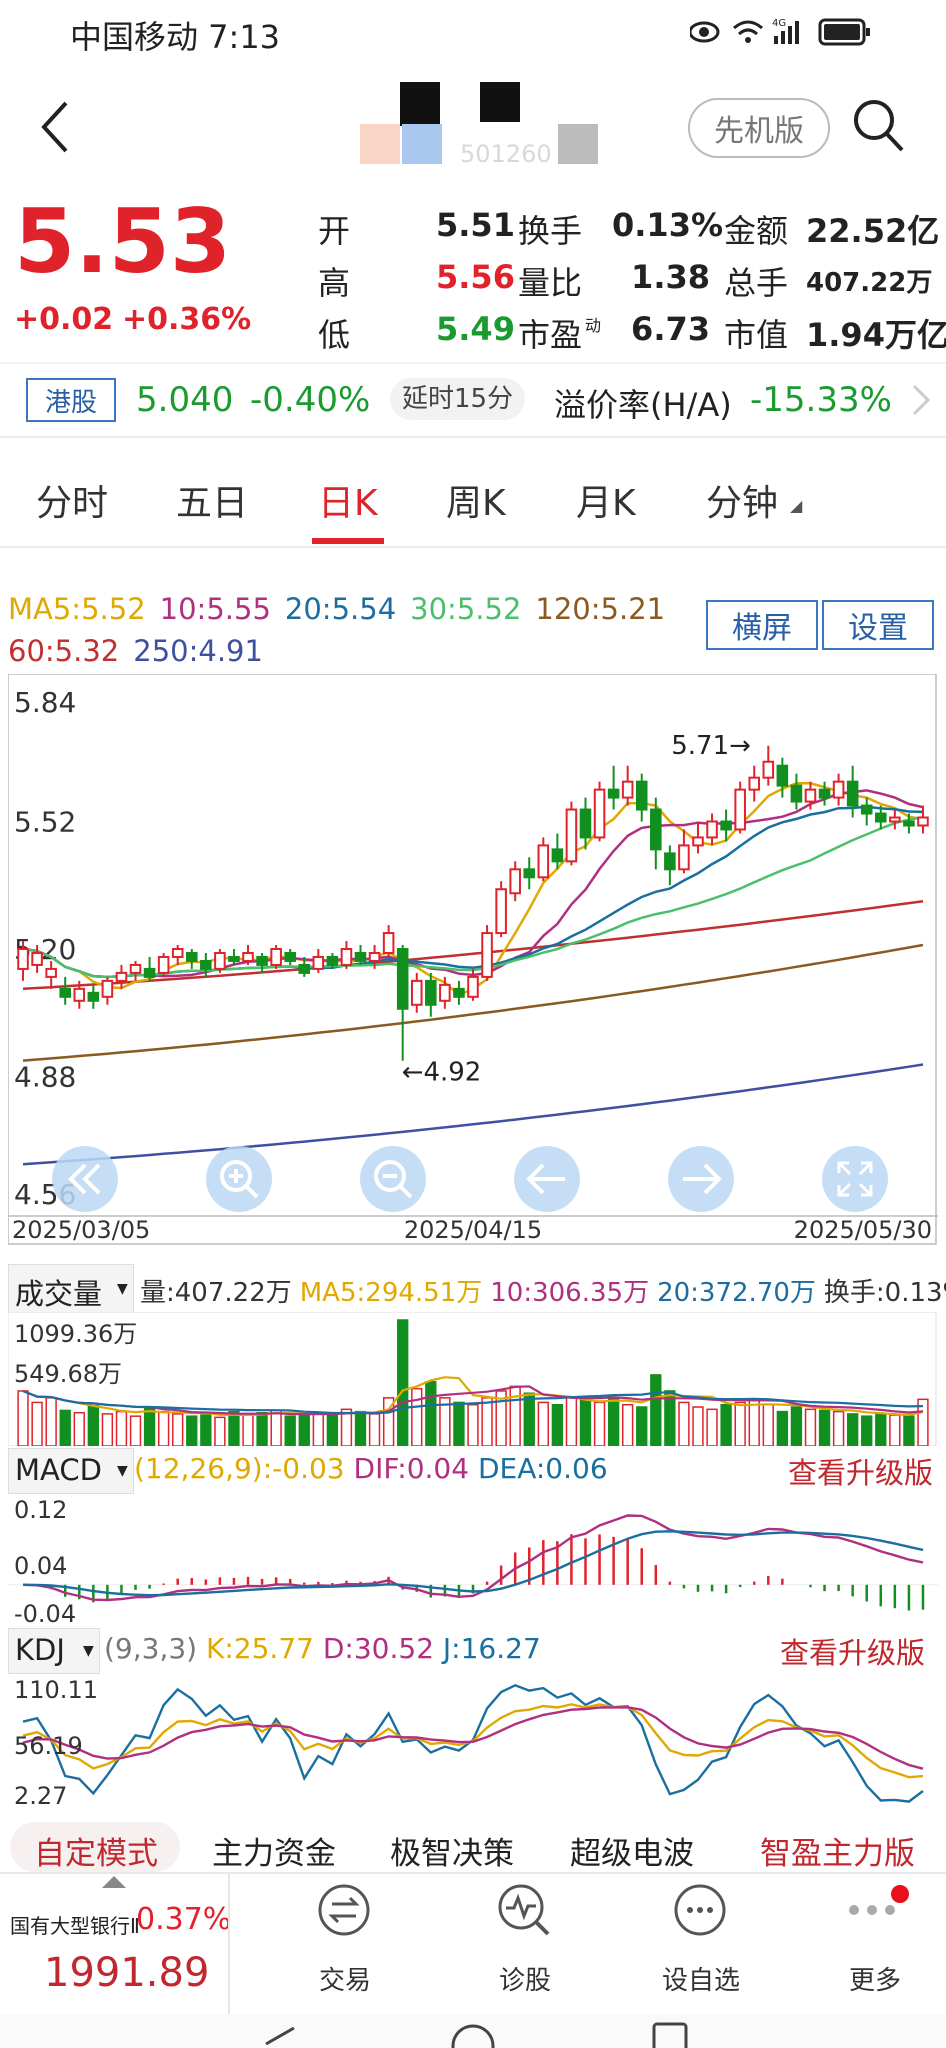 The width and height of the screenshot is (946, 2048). Describe the element at coordinates (48, 1746) in the screenshot. I see `kdj-y-tick: 56.19` at that location.